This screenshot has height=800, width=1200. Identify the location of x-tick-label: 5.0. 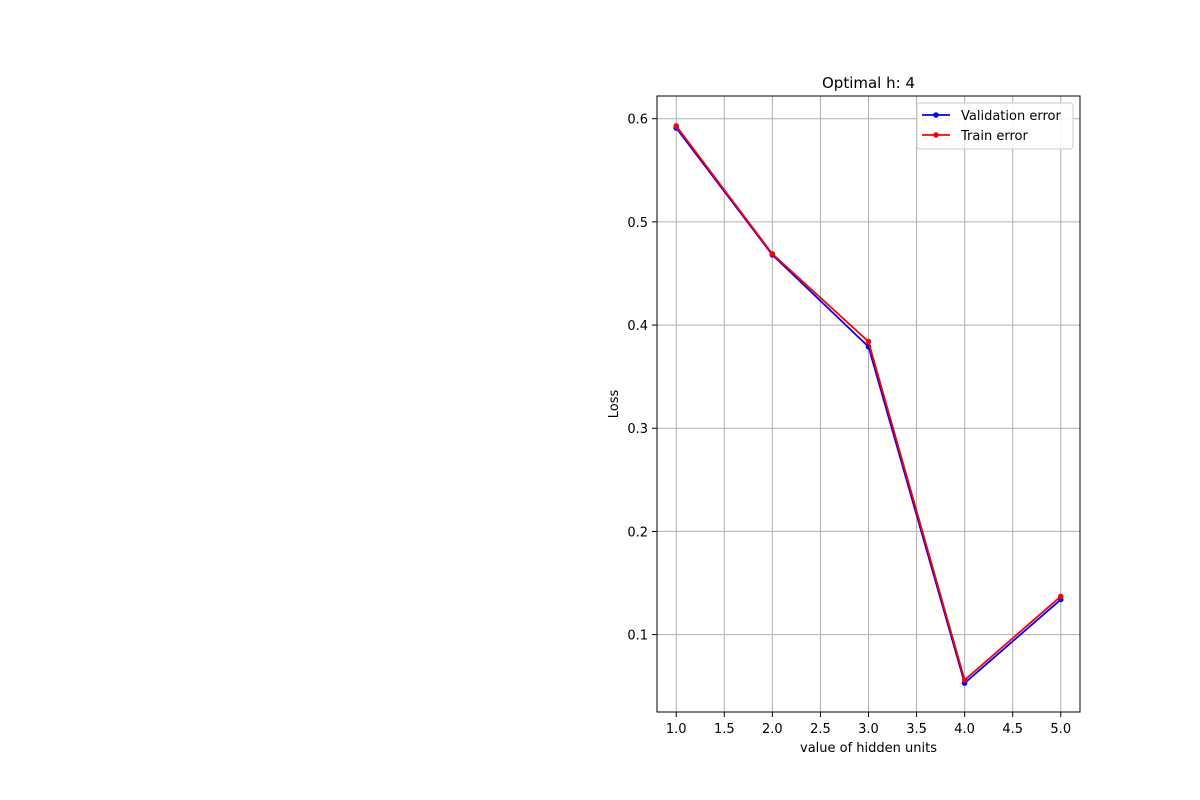
(1060, 729).